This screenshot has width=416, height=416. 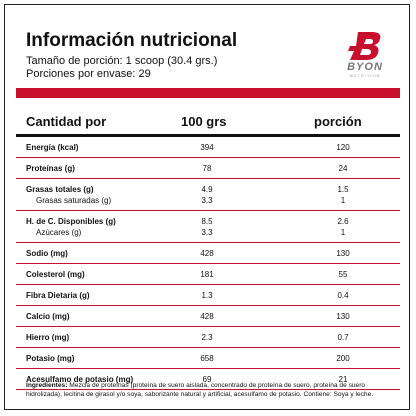 What do you see at coordinates (343, 168) in the screenshot?
I see `row-value: 24` at bounding box center [343, 168].